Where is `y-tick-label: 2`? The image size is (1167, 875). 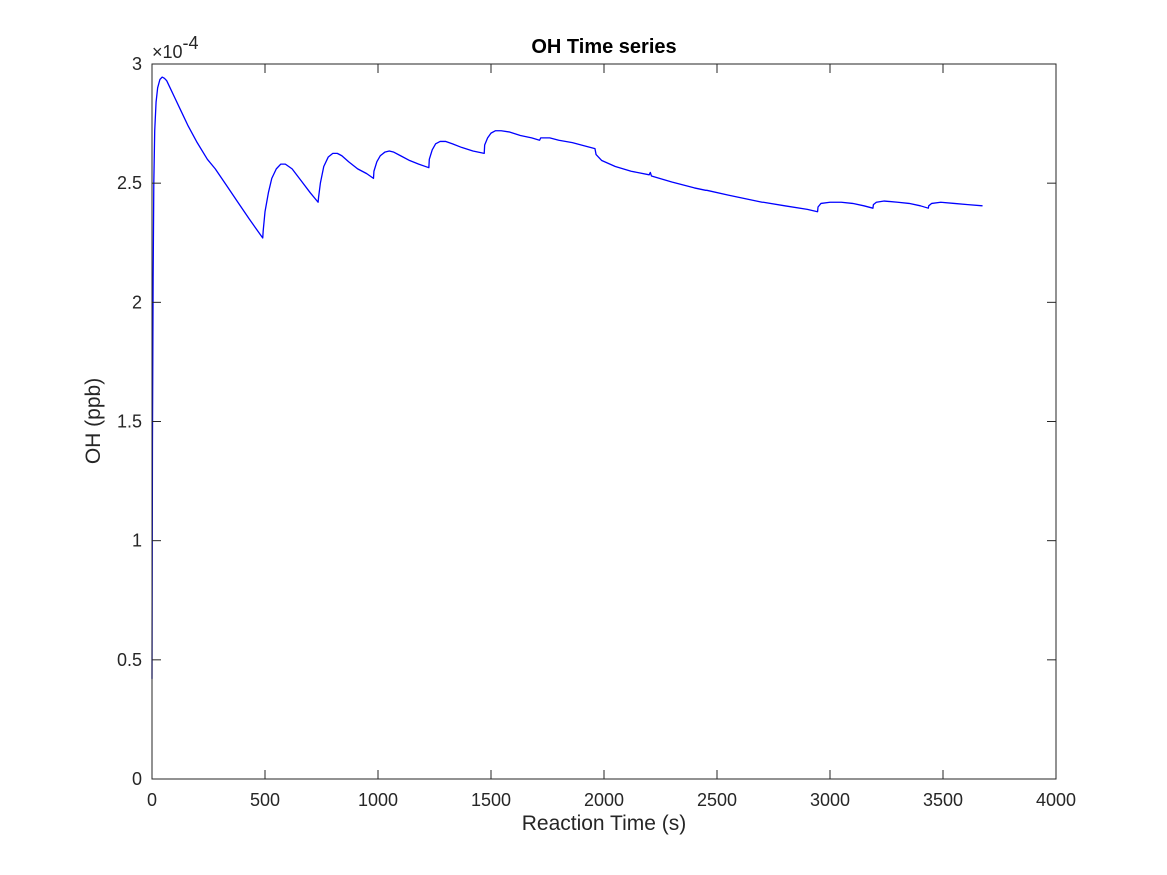
y-tick-label: 2 is located at coordinates (137, 302).